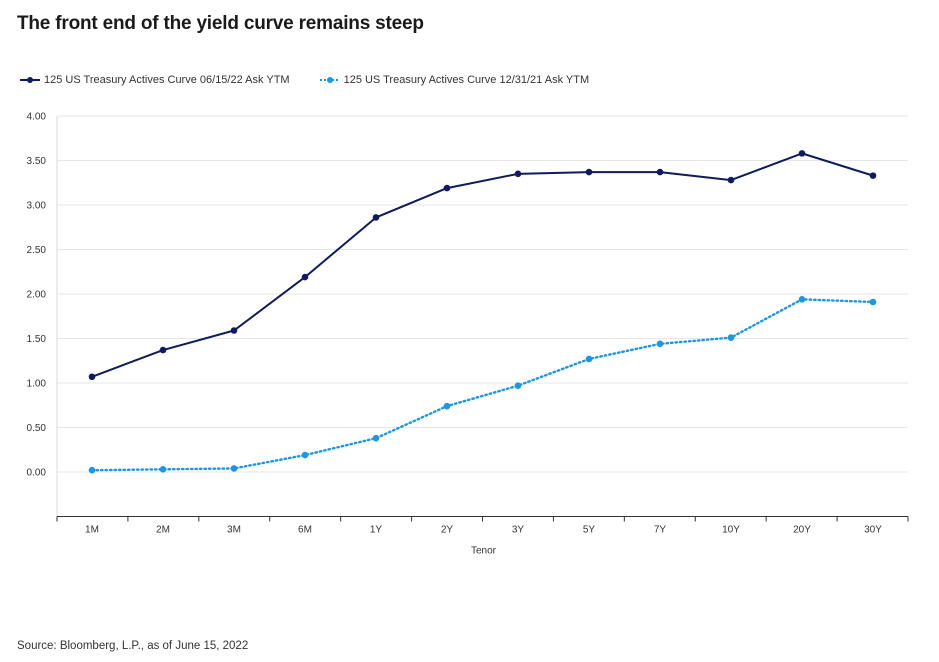  I want to click on x-tick-label-2m: 2M, so click(163, 530).